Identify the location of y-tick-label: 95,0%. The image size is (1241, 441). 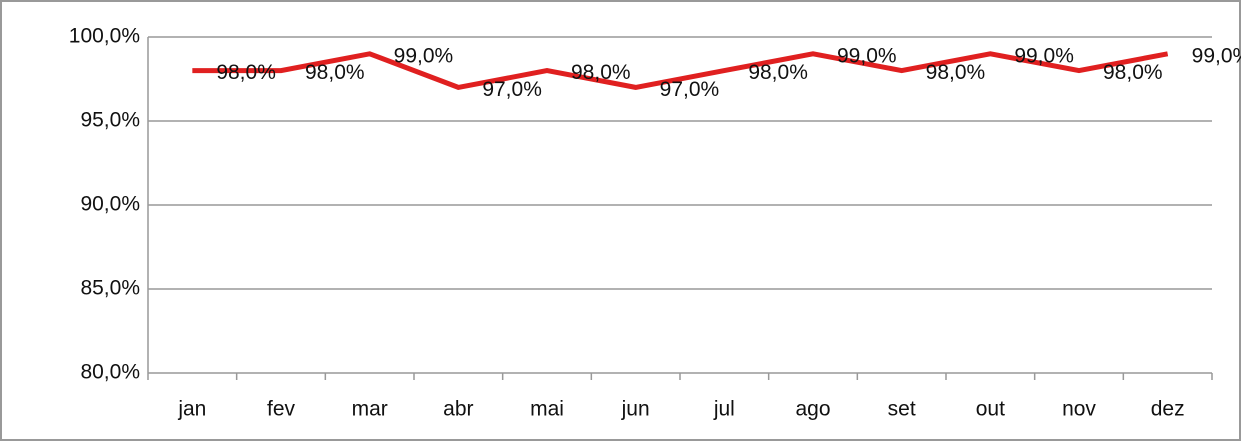
(110, 120).